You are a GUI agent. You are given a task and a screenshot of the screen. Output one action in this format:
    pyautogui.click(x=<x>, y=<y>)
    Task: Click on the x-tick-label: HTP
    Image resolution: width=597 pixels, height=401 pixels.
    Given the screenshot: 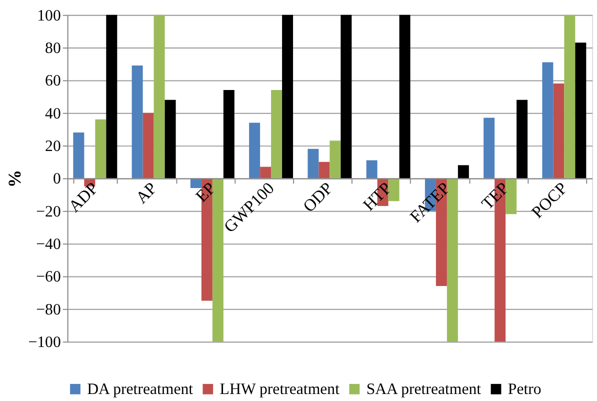 What is the action you would take?
    pyautogui.click(x=377, y=196)
    